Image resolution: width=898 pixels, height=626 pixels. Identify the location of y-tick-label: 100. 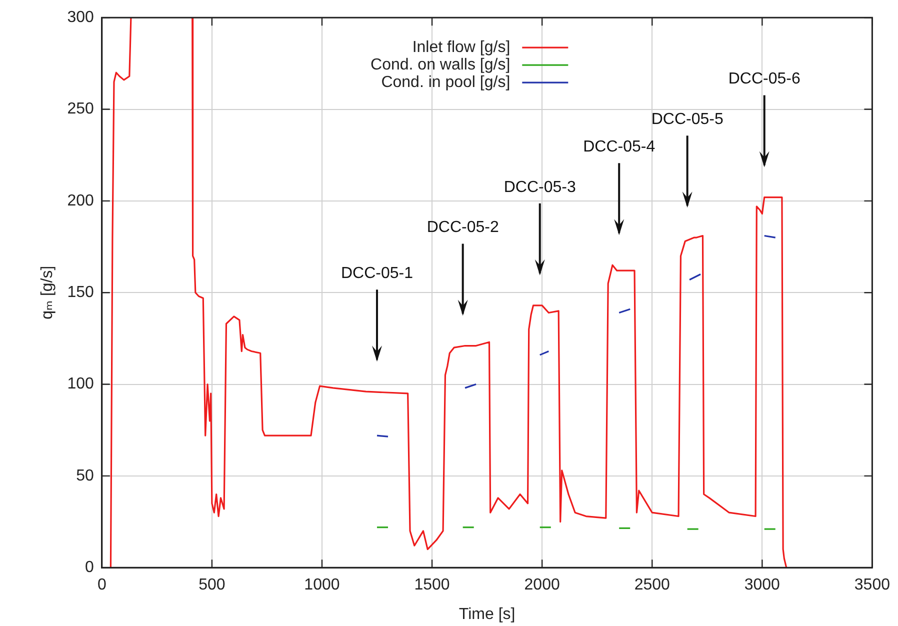
(80, 384).